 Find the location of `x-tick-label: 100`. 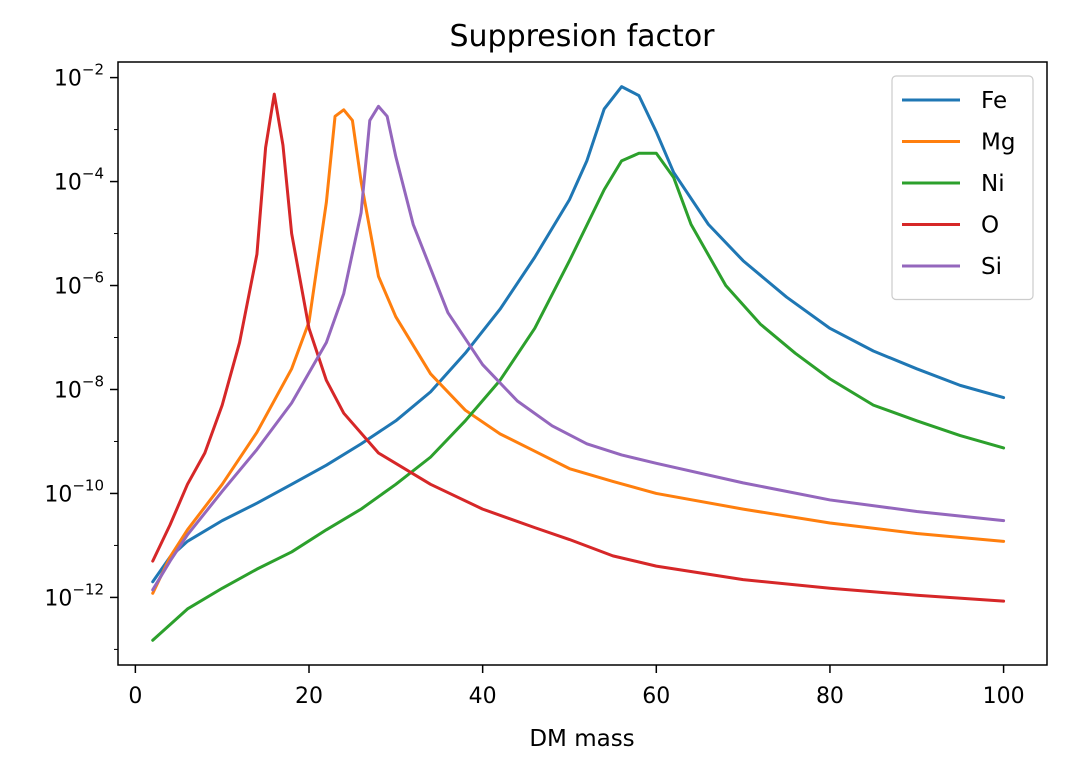

x-tick-label: 100 is located at coordinates (1004, 696).